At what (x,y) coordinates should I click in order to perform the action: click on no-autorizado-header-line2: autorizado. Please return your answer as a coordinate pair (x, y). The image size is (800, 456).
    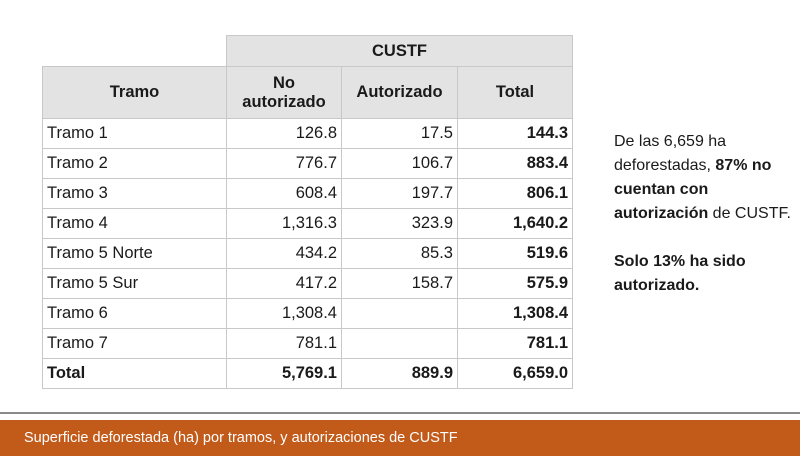
    Looking at the image, I should click on (284, 101).